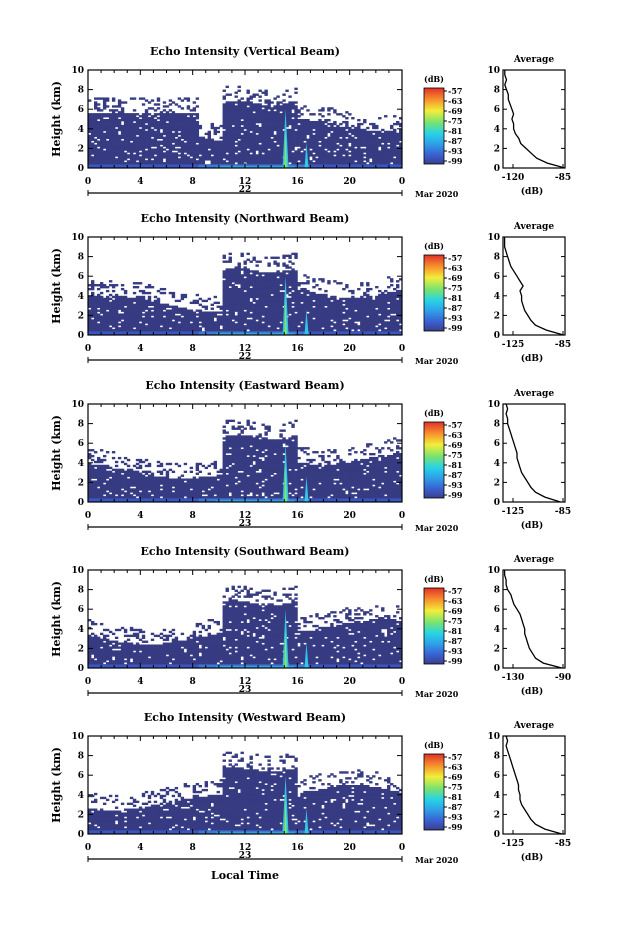 This screenshot has height=933, width=619. Describe the element at coordinates (245, 875) in the screenshot. I see `x-axis-label: Local Time` at that location.